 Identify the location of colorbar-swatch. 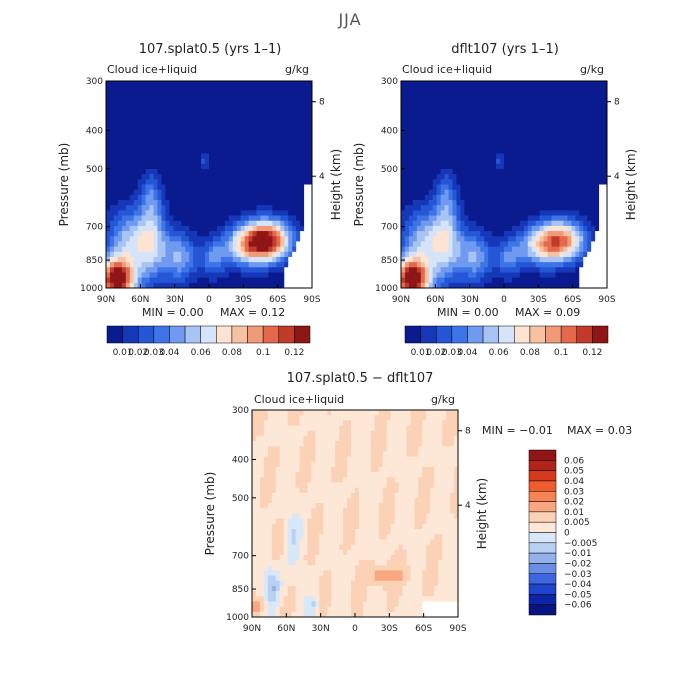
(428, 334).